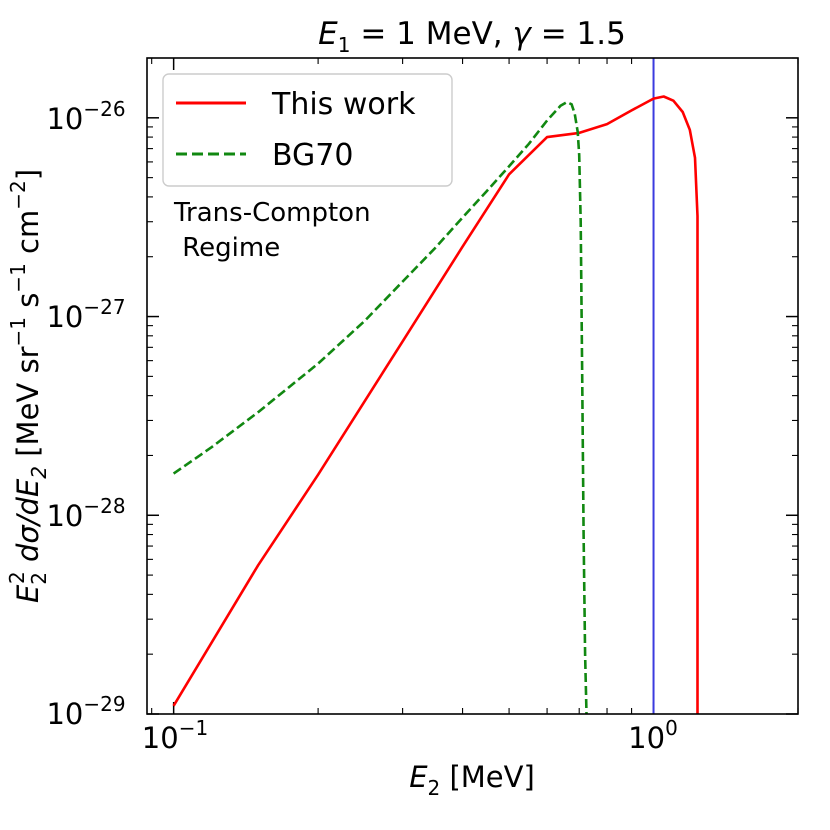  What do you see at coordinates (175, 735) in the screenshot?
I see `x-tick-label: 10⁻¹` at bounding box center [175, 735].